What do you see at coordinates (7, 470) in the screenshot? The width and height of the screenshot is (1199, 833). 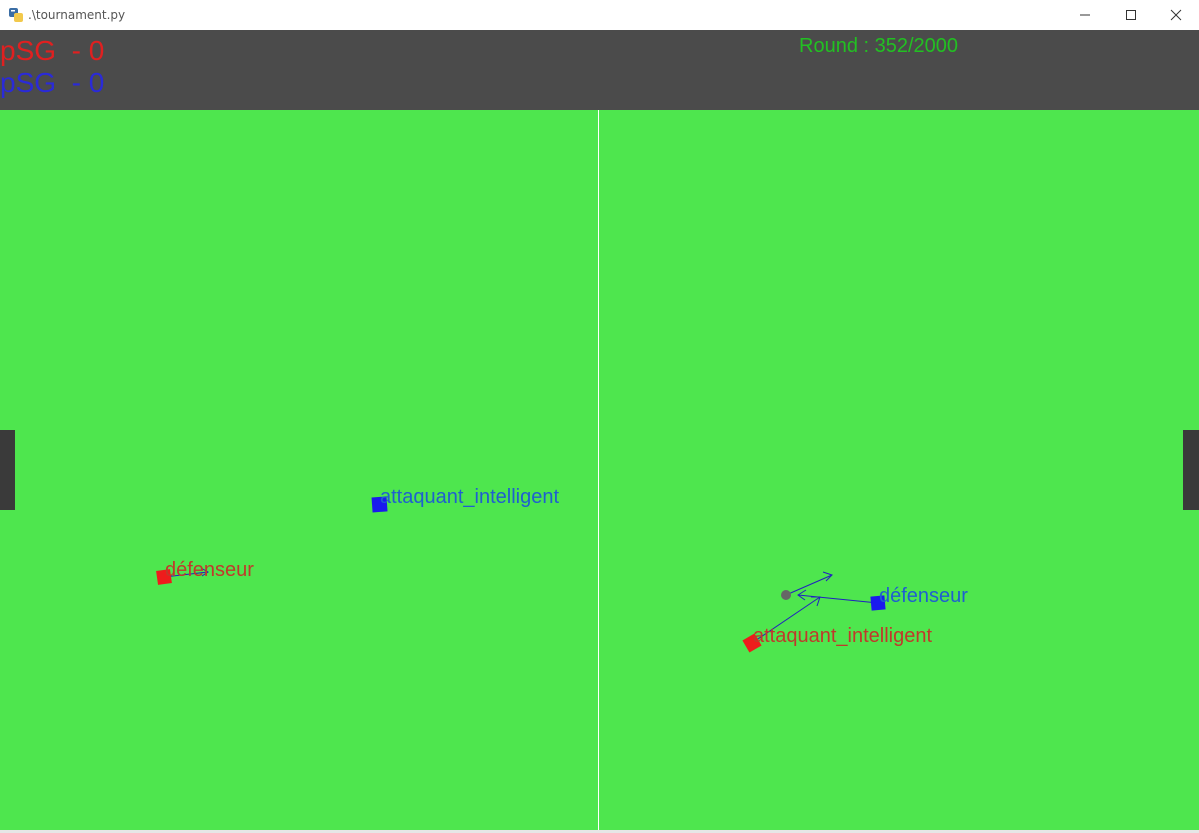 I see `left-goal` at bounding box center [7, 470].